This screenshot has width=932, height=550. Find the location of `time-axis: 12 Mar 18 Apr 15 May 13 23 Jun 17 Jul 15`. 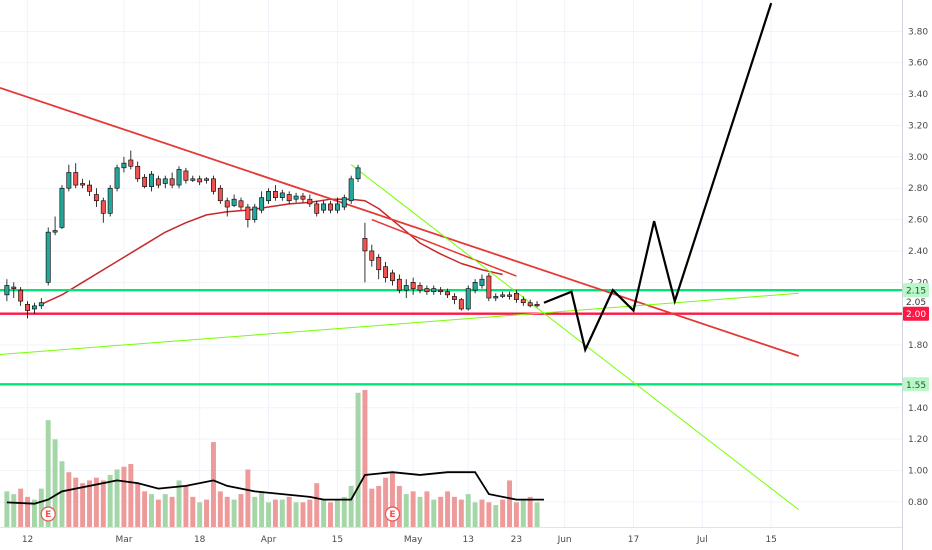

time-axis: 12 Mar 18 Apr 15 May 13 23 Jun 17 Jul 15 is located at coordinates (399, 540).